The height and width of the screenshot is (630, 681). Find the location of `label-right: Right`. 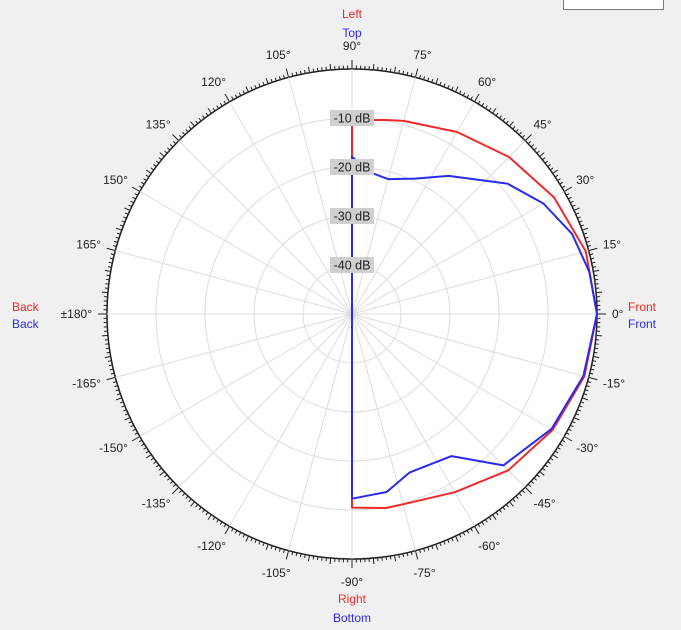

label-right: Right is located at coordinates (352, 599).